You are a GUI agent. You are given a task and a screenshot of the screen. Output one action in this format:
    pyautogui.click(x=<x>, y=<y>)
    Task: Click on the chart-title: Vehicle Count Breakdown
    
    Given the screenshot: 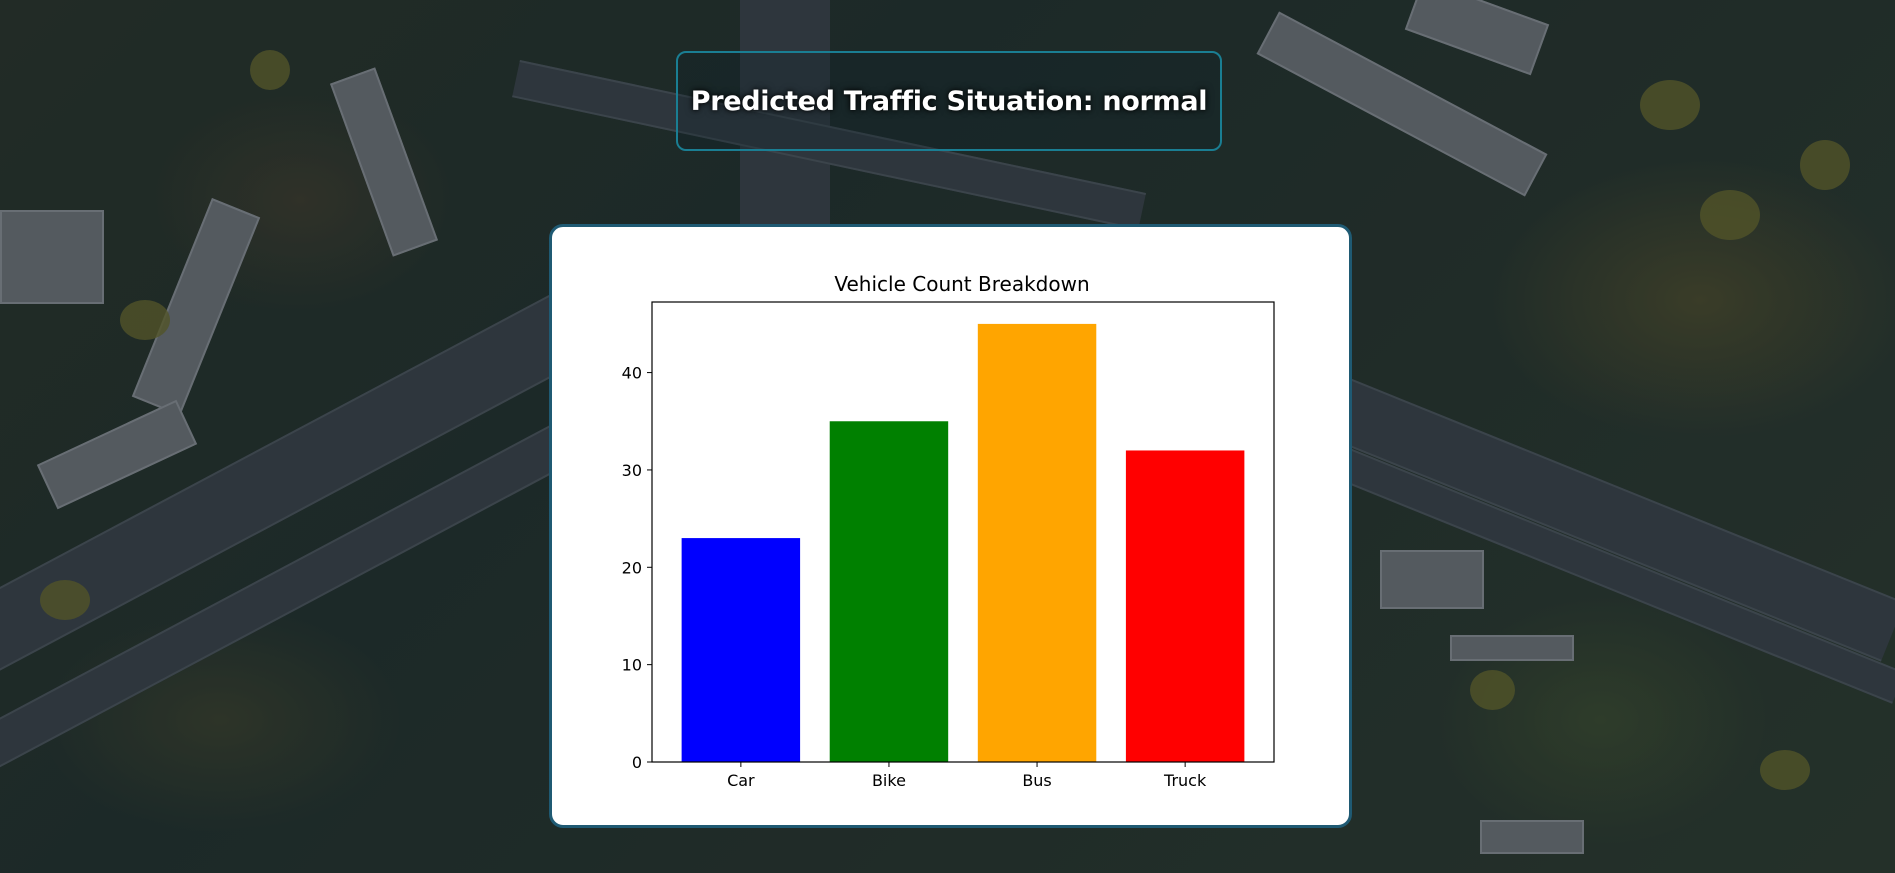 What is the action you would take?
    pyautogui.click(x=961, y=284)
    